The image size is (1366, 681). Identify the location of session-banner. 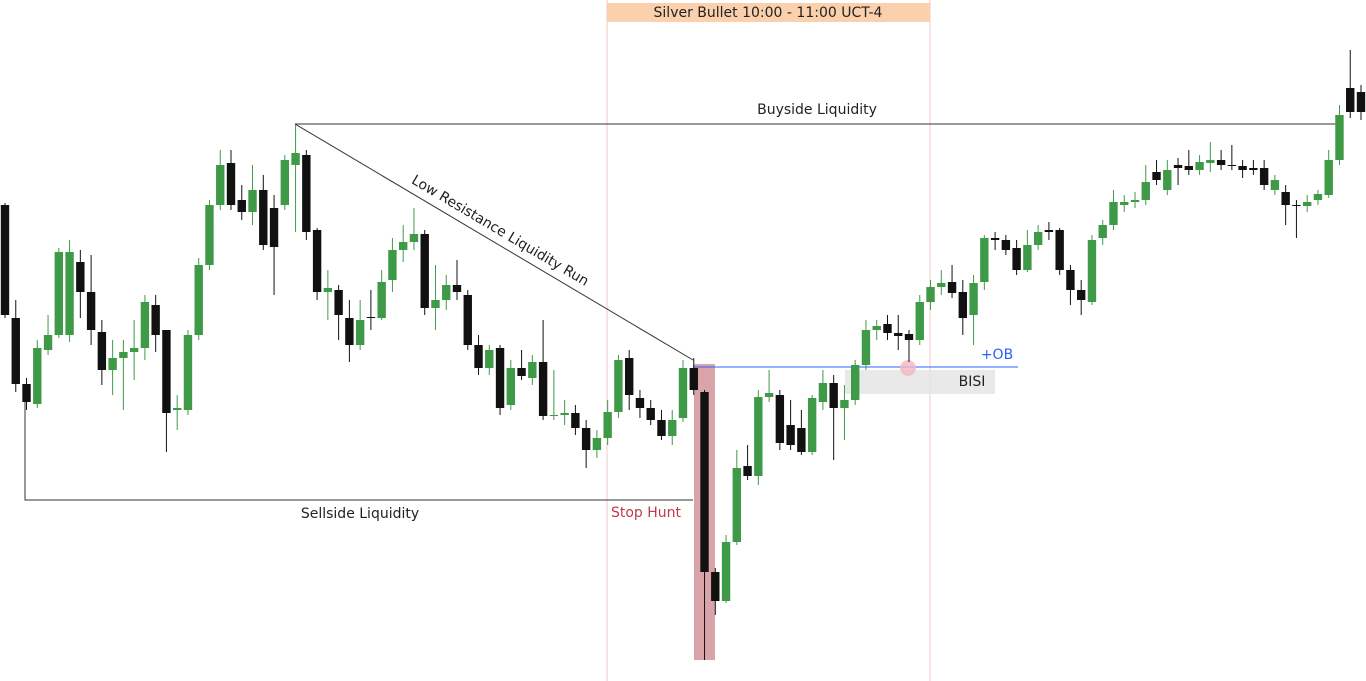
(768, 12).